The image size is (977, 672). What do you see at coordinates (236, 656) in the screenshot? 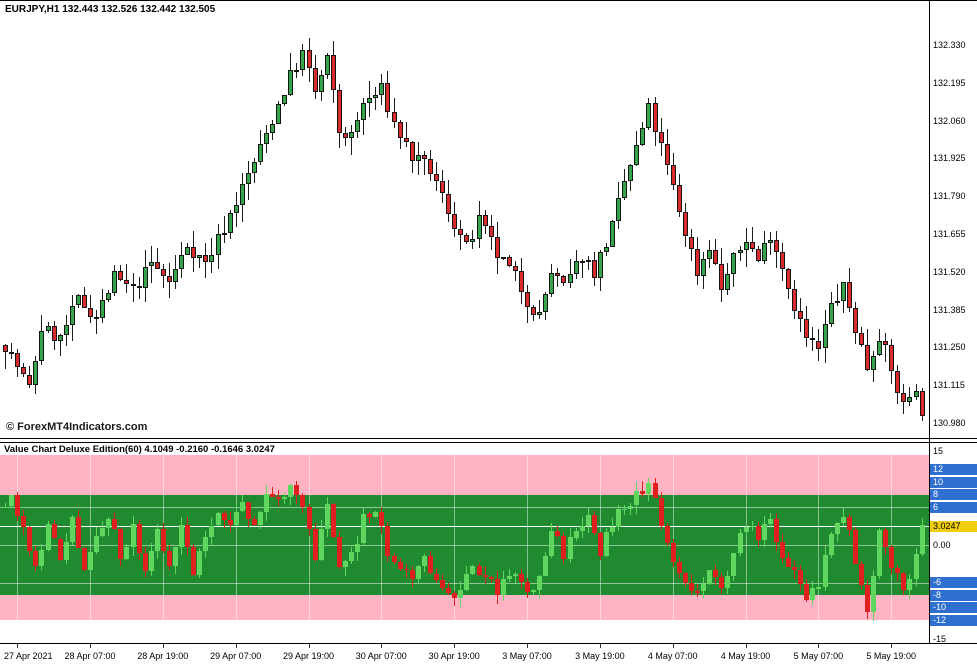
I see `time-tick-label: 29 Apr 07:00` at bounding box center [236, 656].